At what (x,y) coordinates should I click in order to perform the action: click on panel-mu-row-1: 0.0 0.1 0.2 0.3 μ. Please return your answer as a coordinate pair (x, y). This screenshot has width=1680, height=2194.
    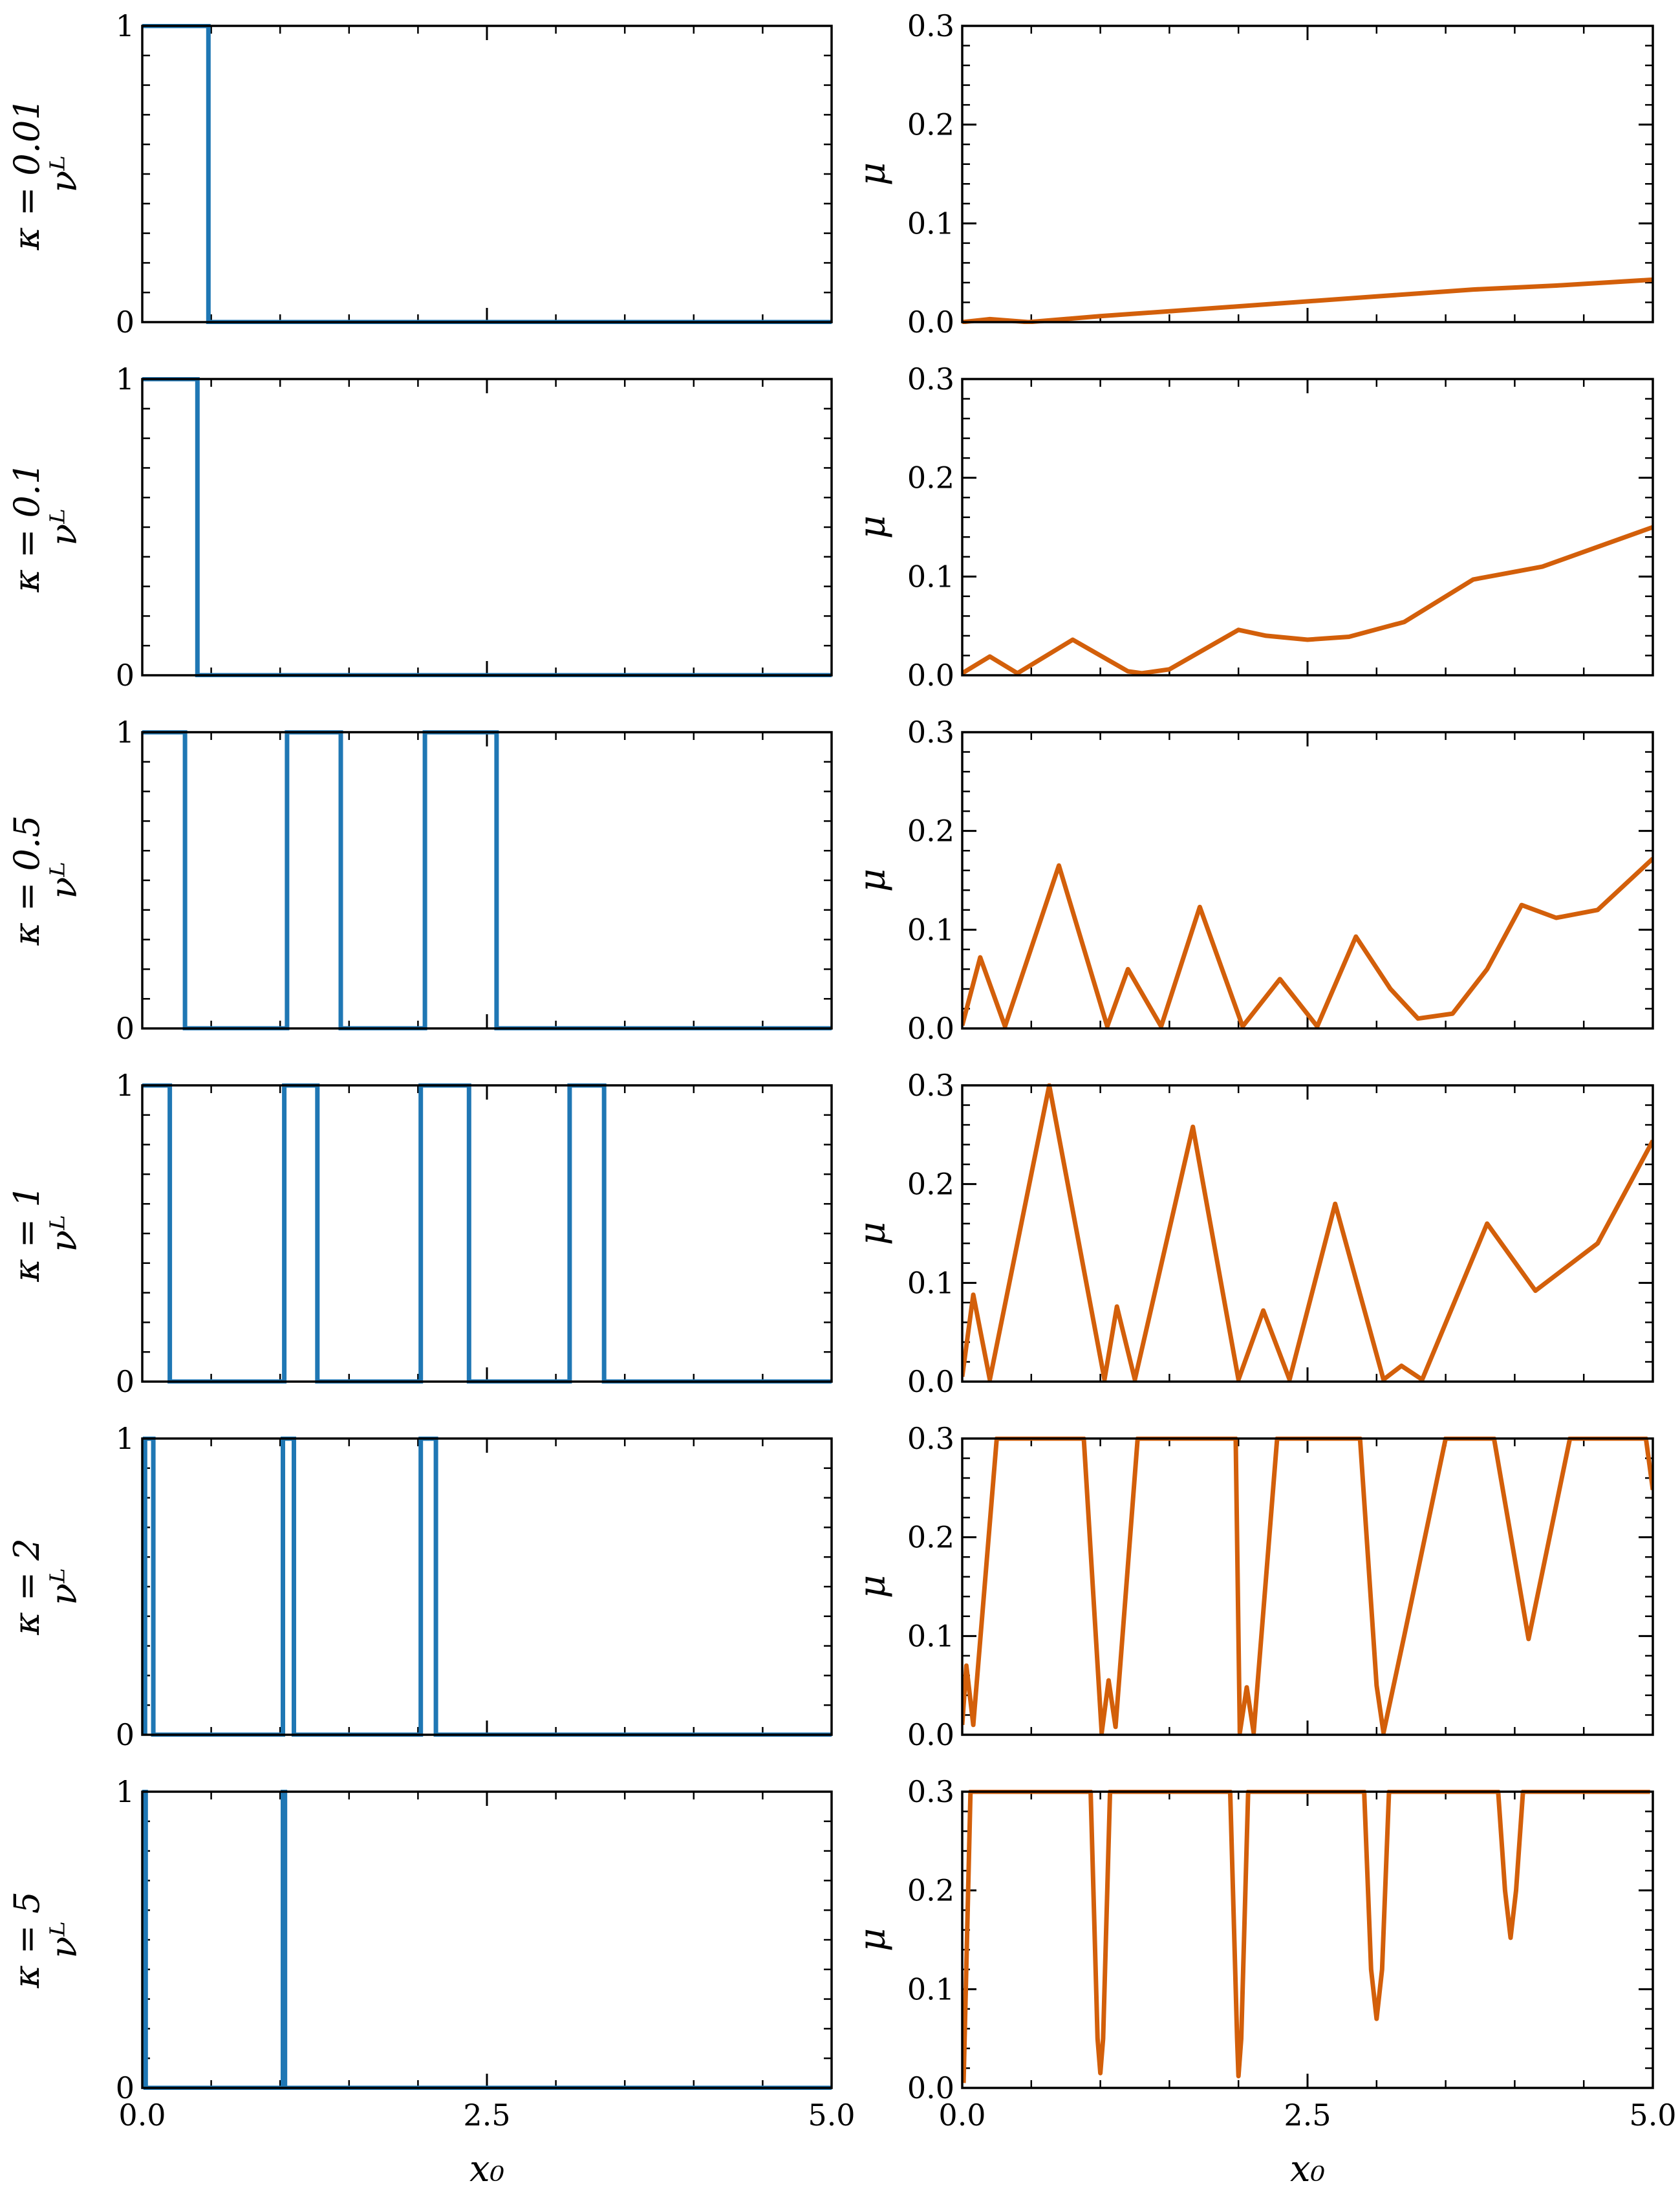
    Looking at the image, I should click on (1253, 174).